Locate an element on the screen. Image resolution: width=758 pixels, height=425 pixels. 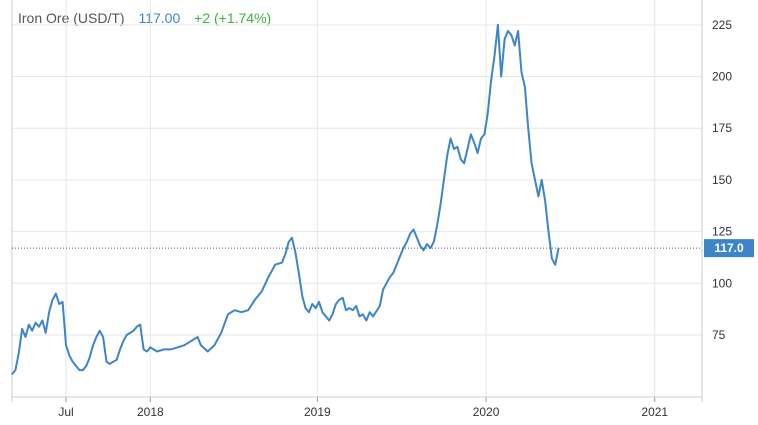
x-tick-label: Jul is located at coordinates (65, 412).